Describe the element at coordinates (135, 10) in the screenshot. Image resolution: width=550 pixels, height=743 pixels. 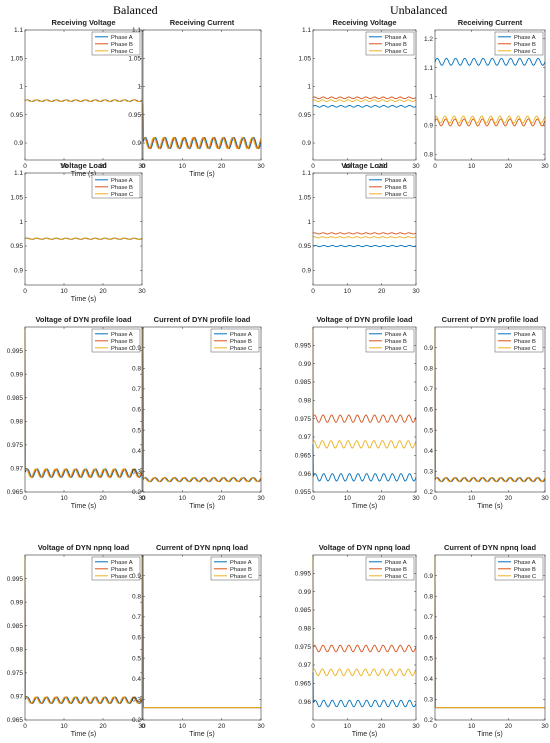
I see `balanced-heading: Balanced` at that location.